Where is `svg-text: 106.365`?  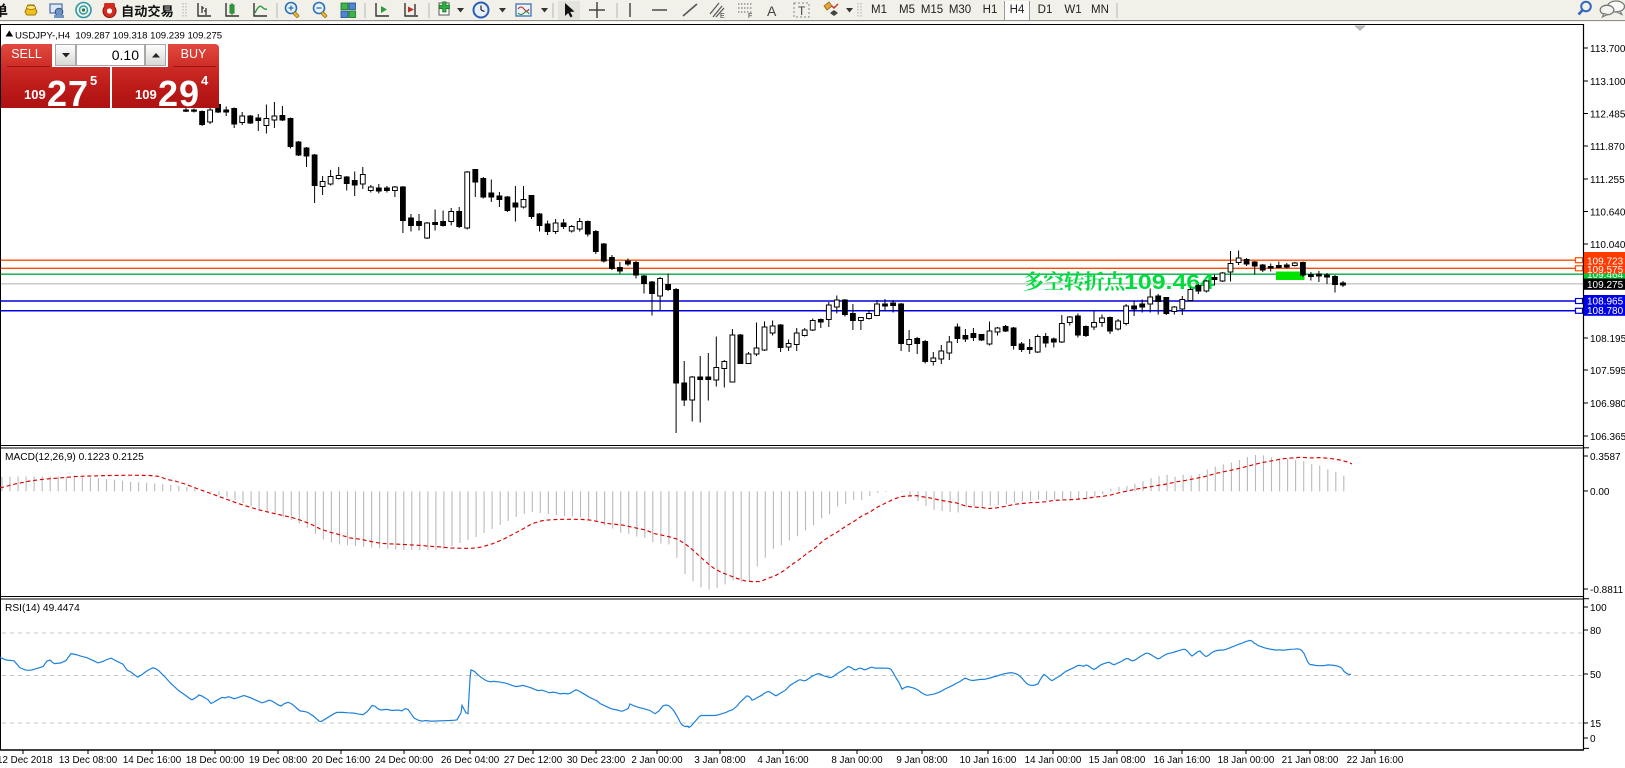 svg-text: 106.365 is located at coordinates (1607, 437).